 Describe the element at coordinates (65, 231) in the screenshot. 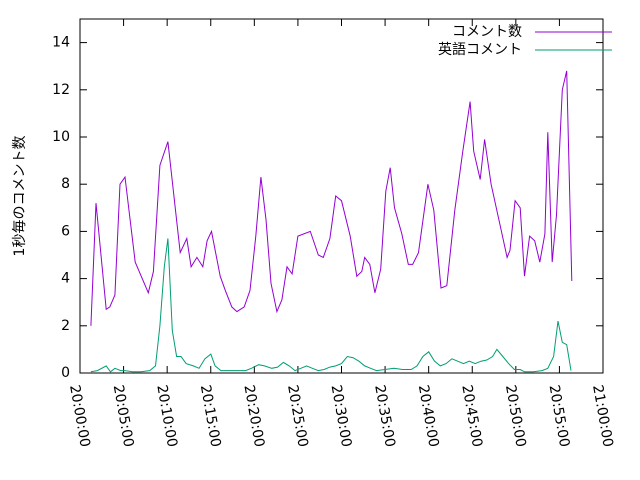

I see `y-tick-label: 6` at that location.